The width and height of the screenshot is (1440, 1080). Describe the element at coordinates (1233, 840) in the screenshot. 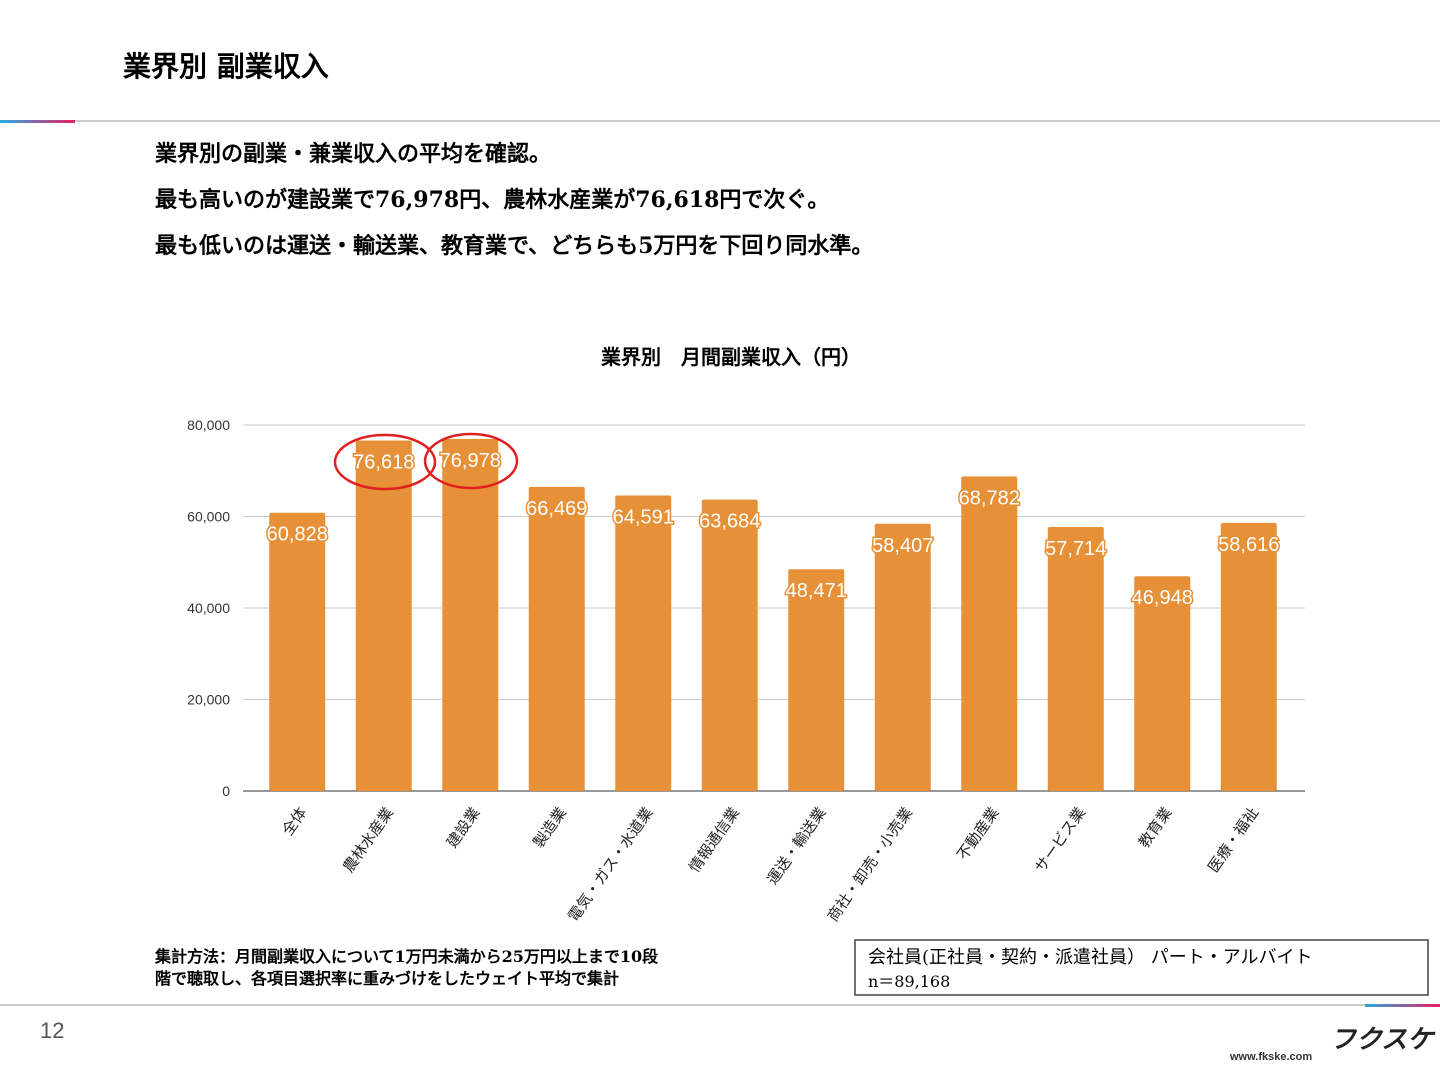

I see `x-tick-label: 医療・福祉` at that location.